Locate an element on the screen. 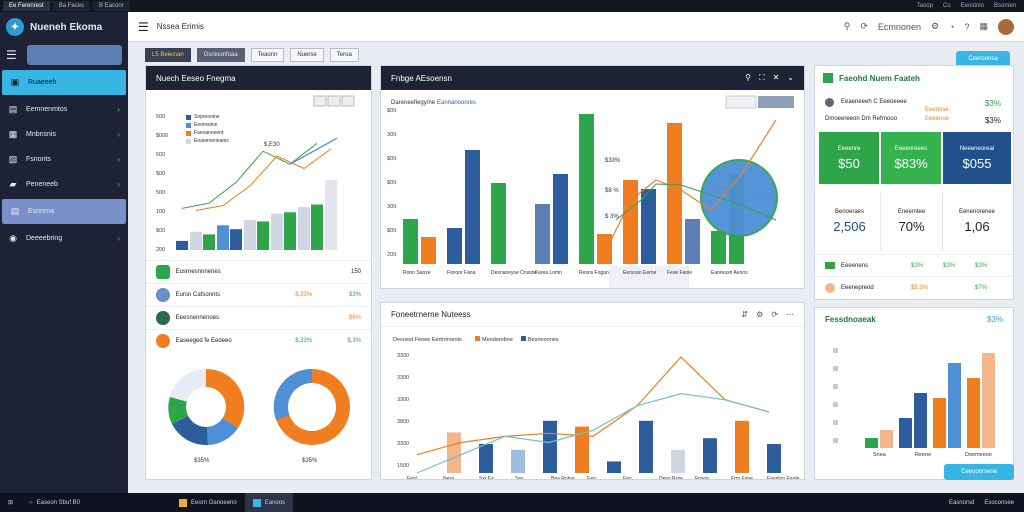 This screenshot has height=512, width=1024. taskbar-search: ○ Easeon Sbuf B0 is located at coordinates (55, 502).